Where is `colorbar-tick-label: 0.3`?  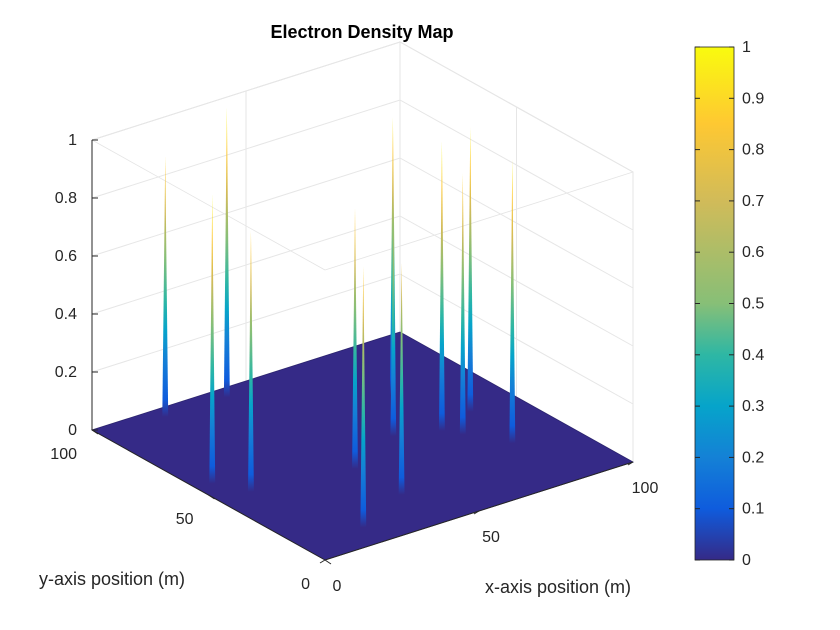
colorbar-tick-label: 0.3 is located at coordinates (753, 406).